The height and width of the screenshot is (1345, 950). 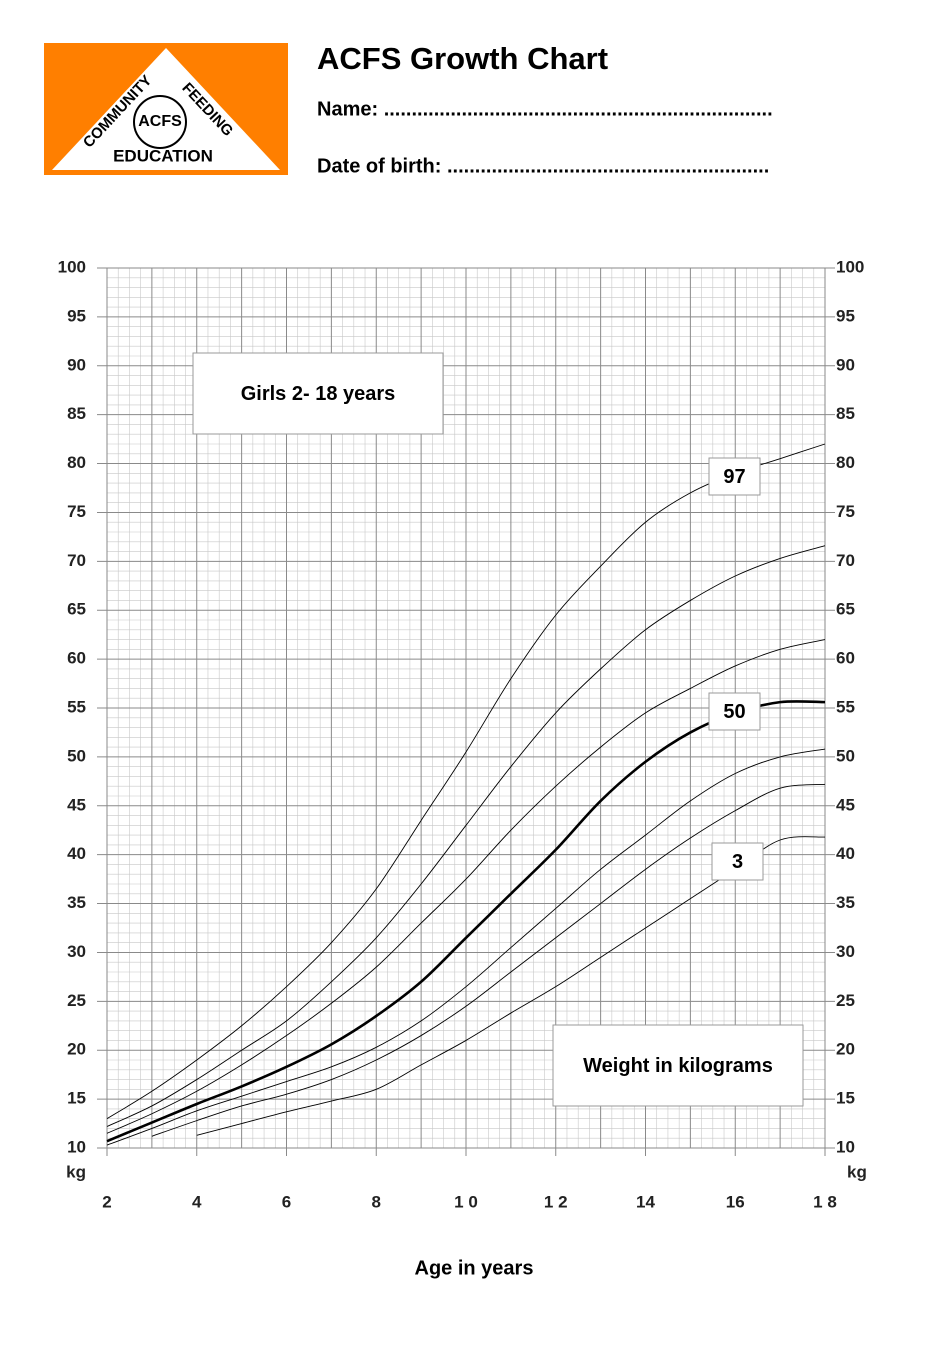 I want to click on y-tick-label: 80, so click(x=76, y=462).